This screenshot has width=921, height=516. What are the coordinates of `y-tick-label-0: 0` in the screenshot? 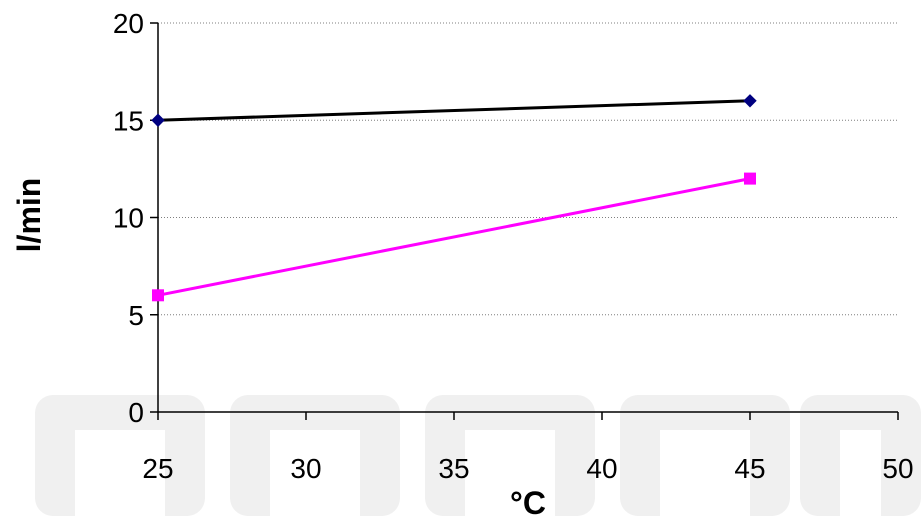 It's located at (136, 412).